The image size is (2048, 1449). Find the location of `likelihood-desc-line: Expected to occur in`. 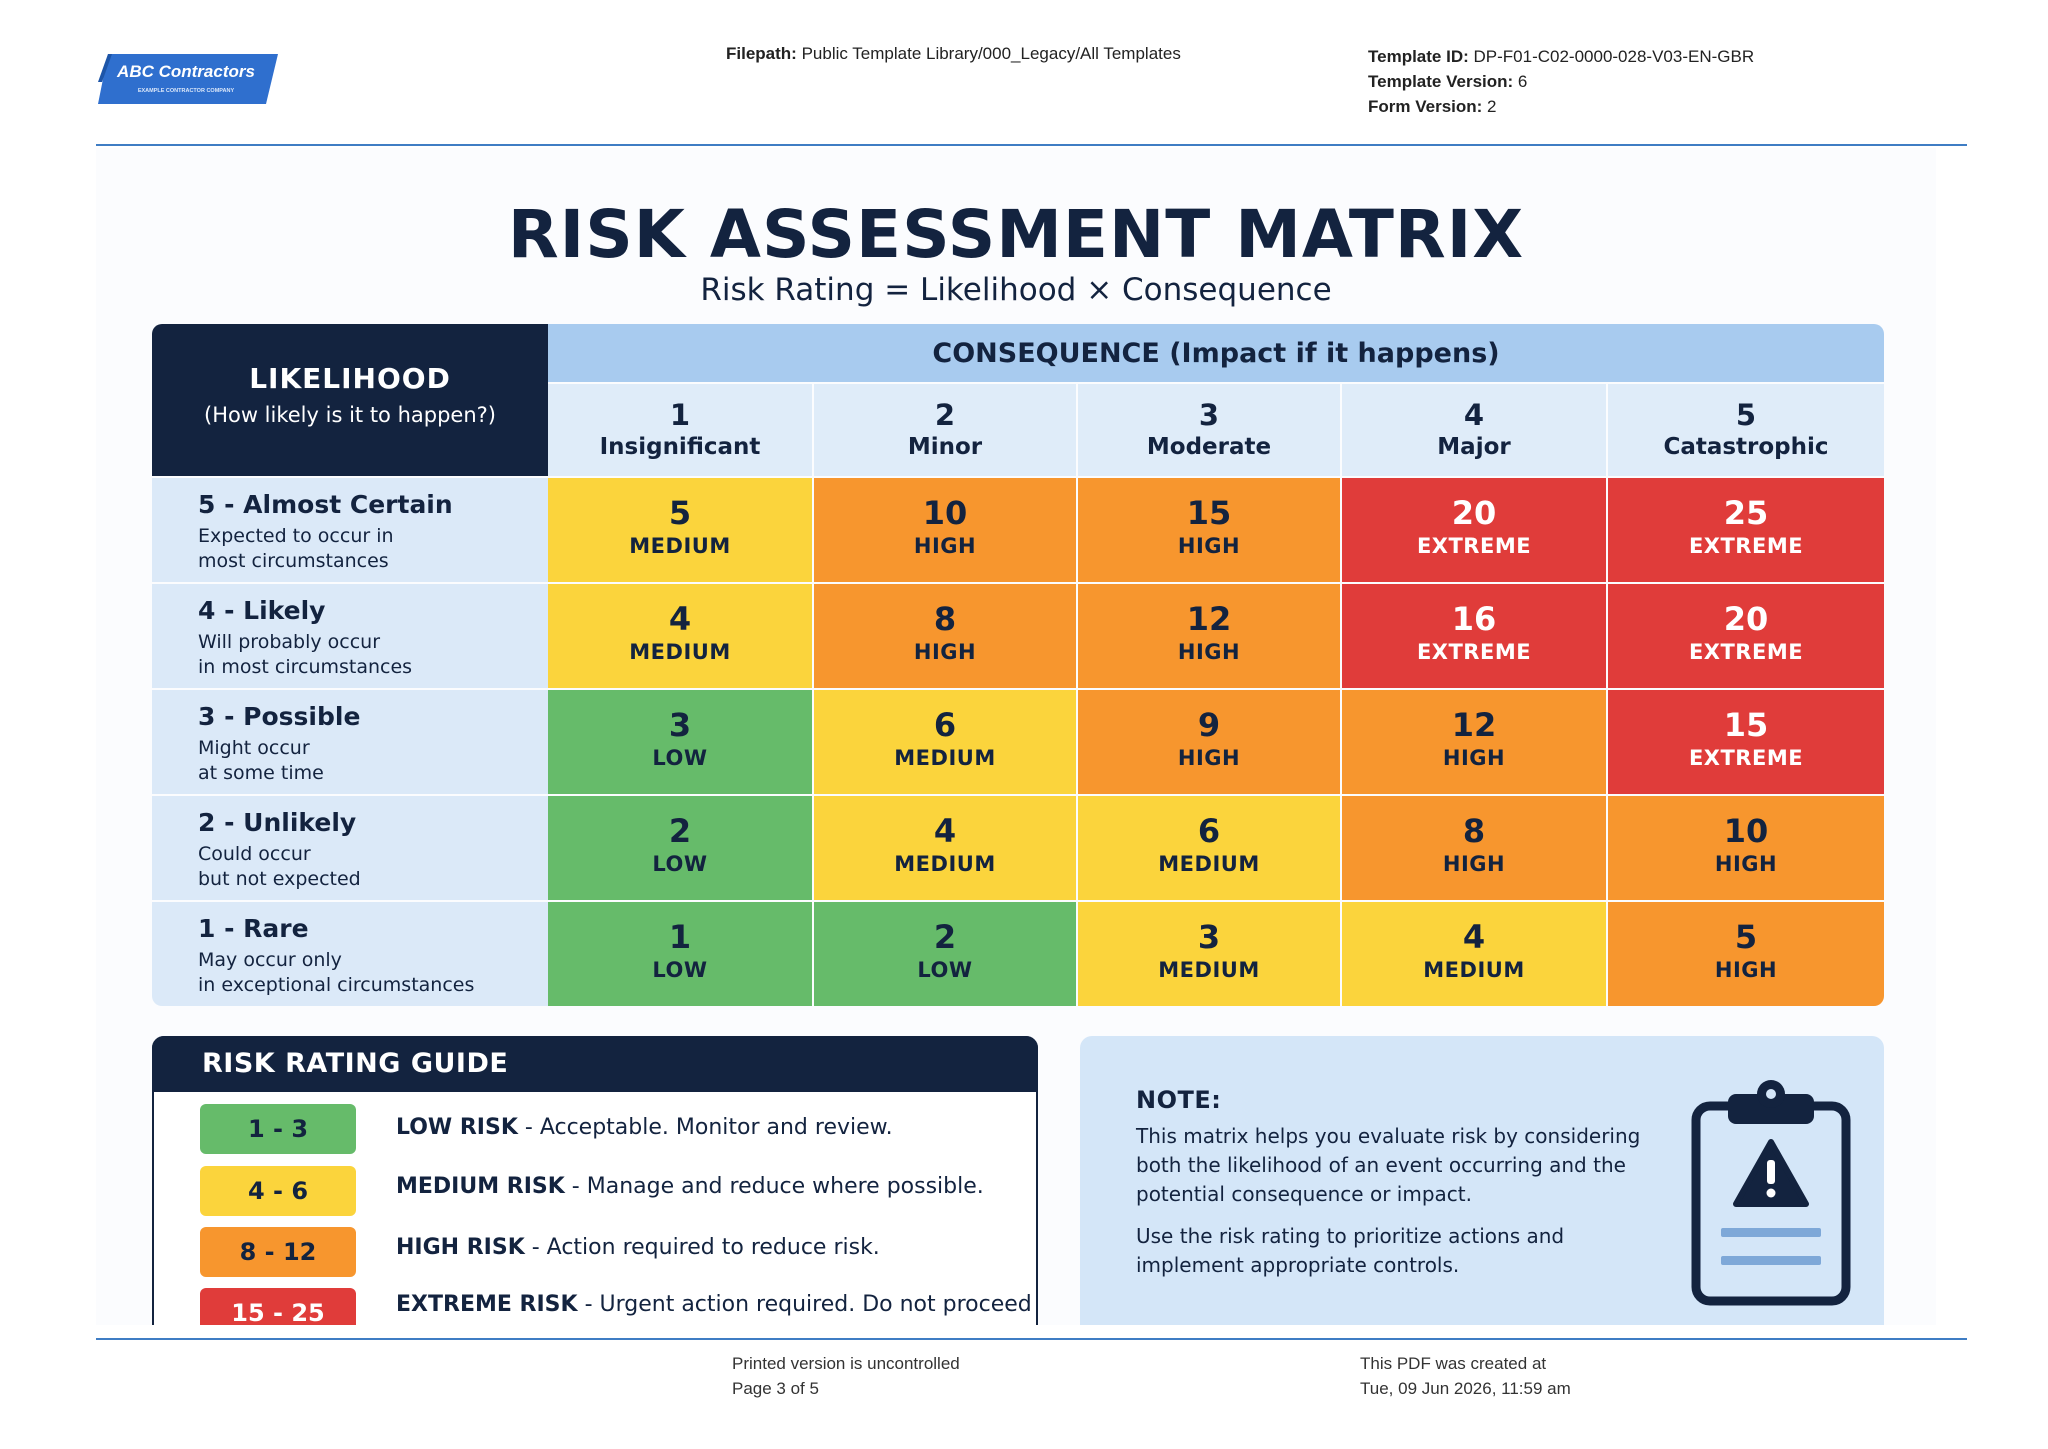

likelihood-desc-line: Expected to occur in is located at coordinates (296, 536).